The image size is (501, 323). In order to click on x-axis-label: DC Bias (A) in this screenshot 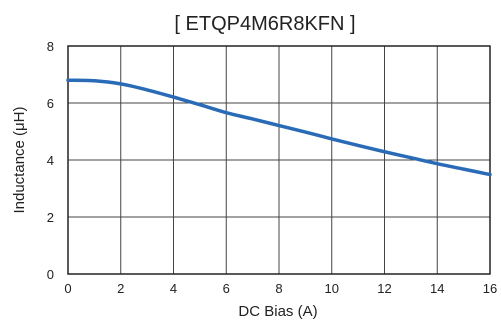, I will do `click(277, 311)`.